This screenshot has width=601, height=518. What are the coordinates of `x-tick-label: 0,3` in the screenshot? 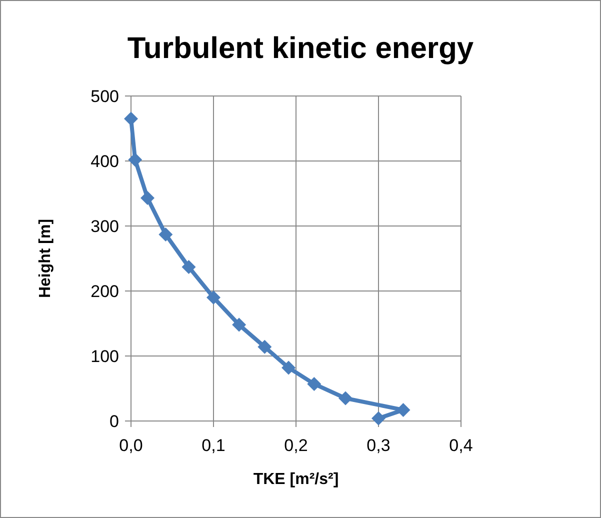 It's located at (378, 445).